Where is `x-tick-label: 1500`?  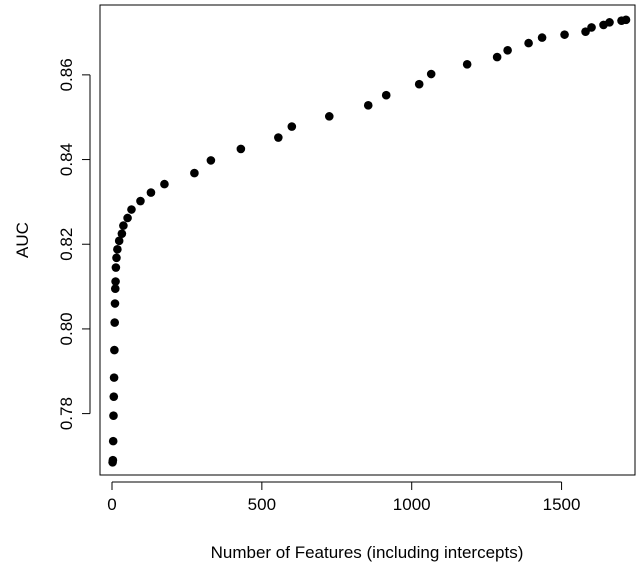
x-tick-label: 1500 is located at coordinates (562, 504).